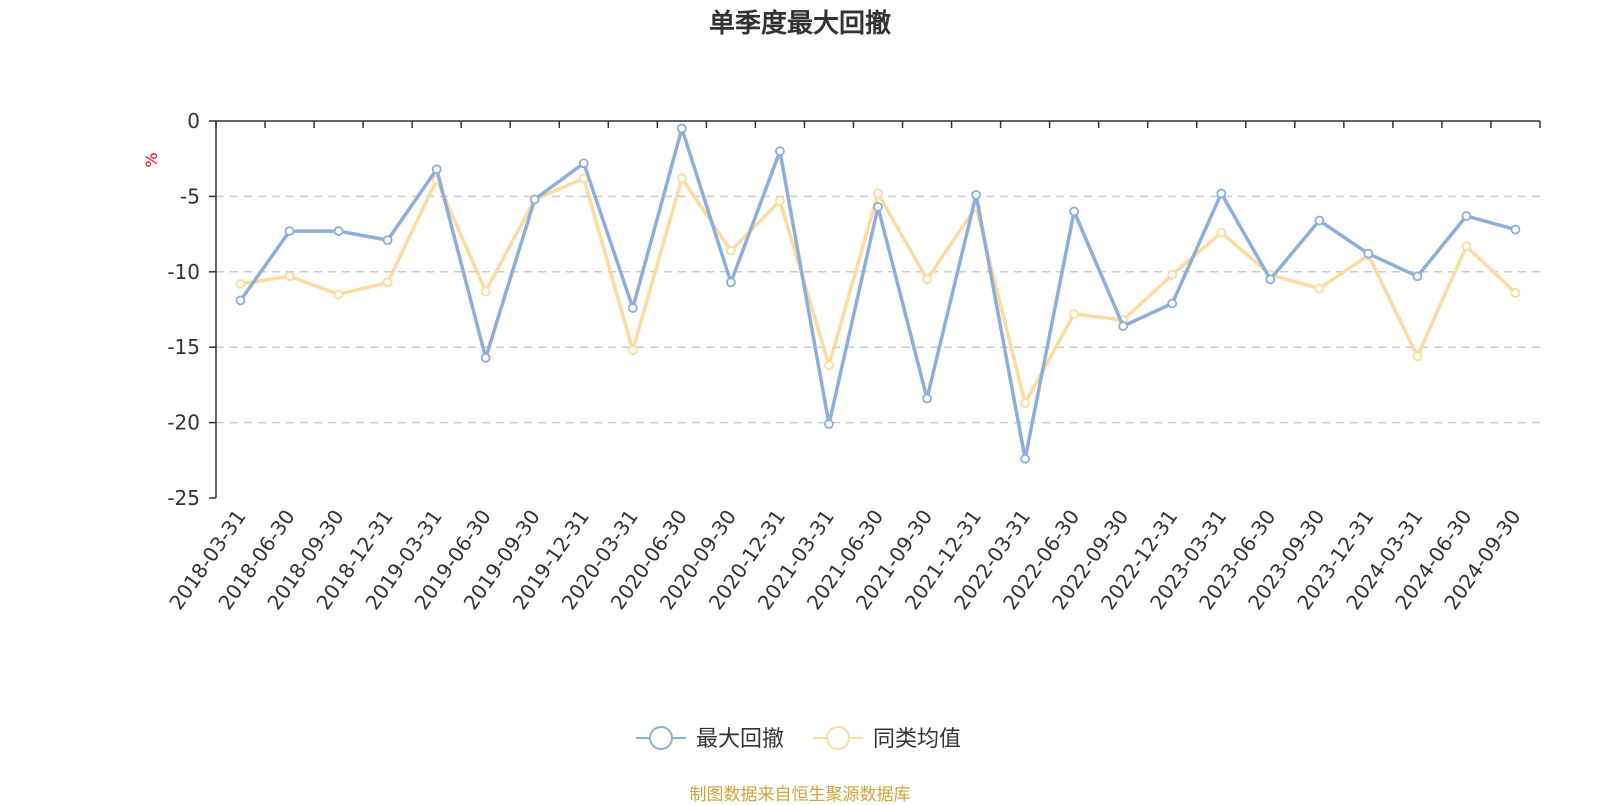  Describe the element at coordinates (800, 795) in the screenshot. I see `footer-source: 制图数据来自恒生聚源数据库` at that location.